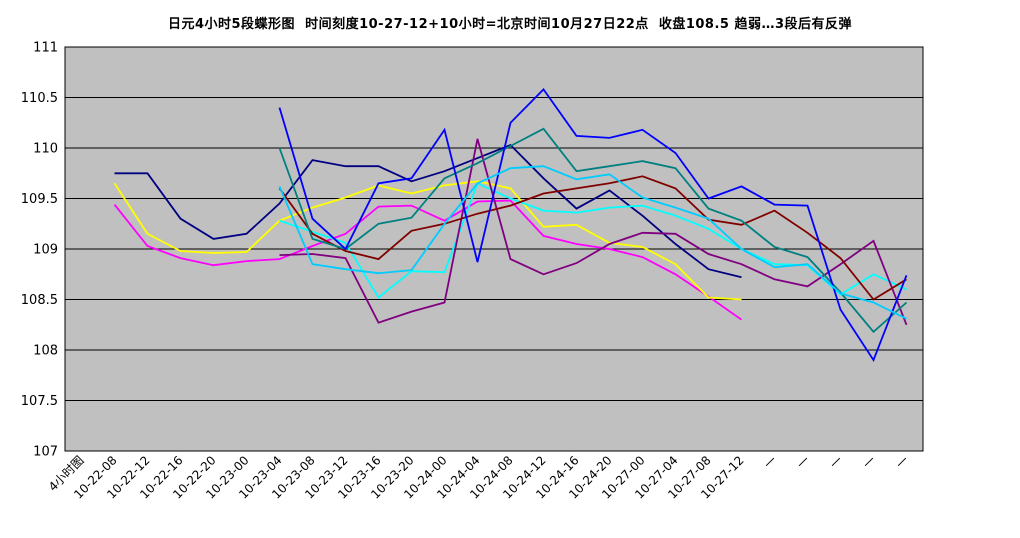 This screenshot has height=538, width=1020. Describe the element at coordinates (39, 300) in the screenshot. I see `y-tick-label: 108.5` at that location.